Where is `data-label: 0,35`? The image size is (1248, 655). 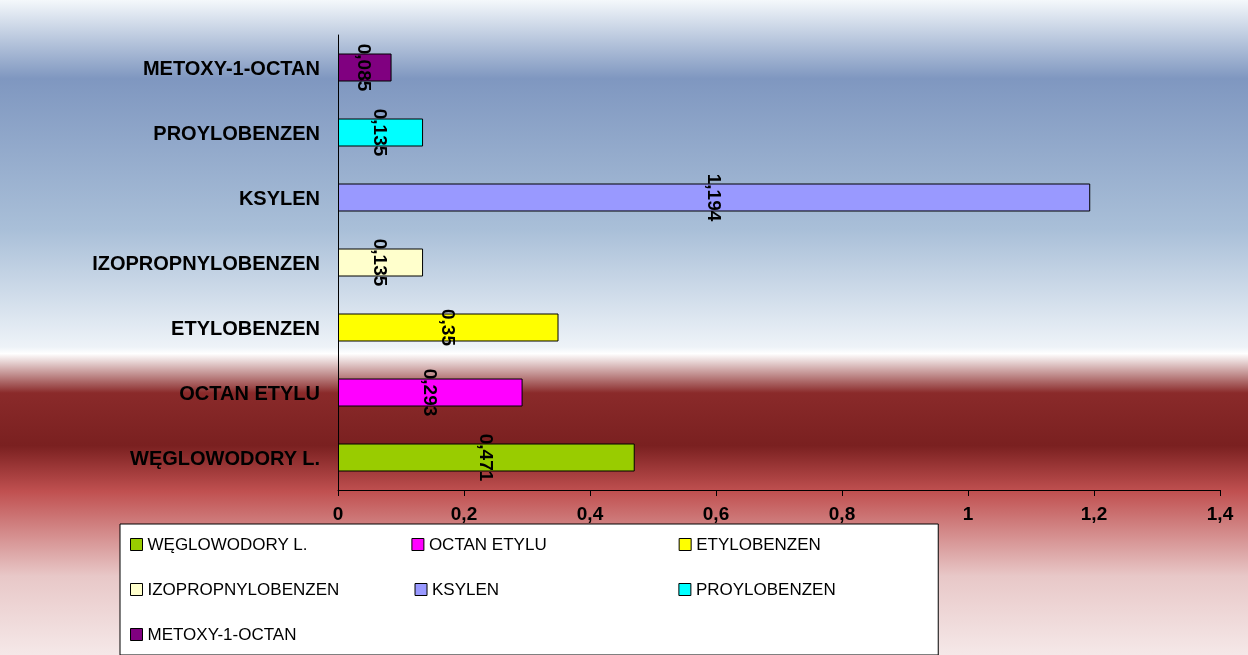
data-label: 0,35 is located at coordinates (448, 328).